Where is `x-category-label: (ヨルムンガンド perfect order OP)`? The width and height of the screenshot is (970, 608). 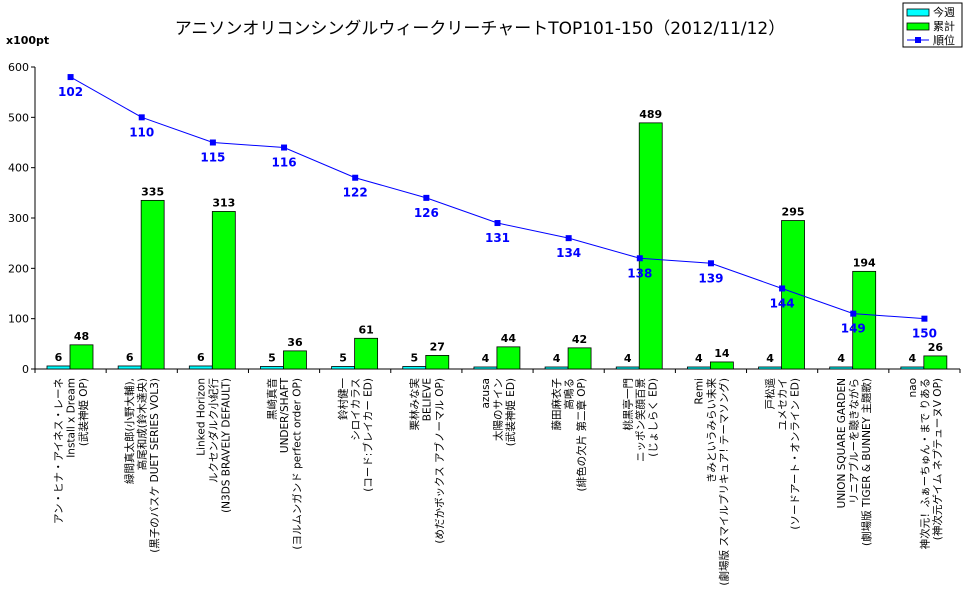
x-category-label: (ヨルムンガンド perfect order OP) is located at coordinates (298, 464).